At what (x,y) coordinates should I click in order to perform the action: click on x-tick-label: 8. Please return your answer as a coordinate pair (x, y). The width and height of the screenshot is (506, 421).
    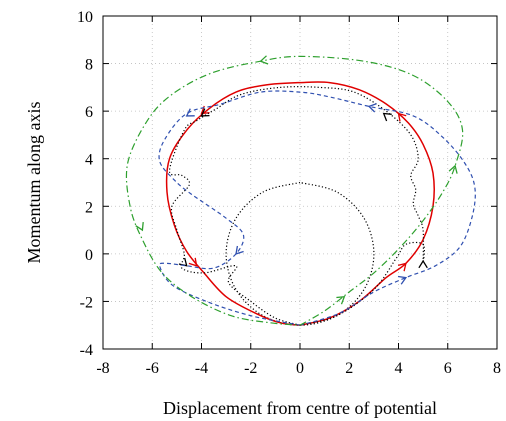
    Looking at the image, I should click on (497, 368).